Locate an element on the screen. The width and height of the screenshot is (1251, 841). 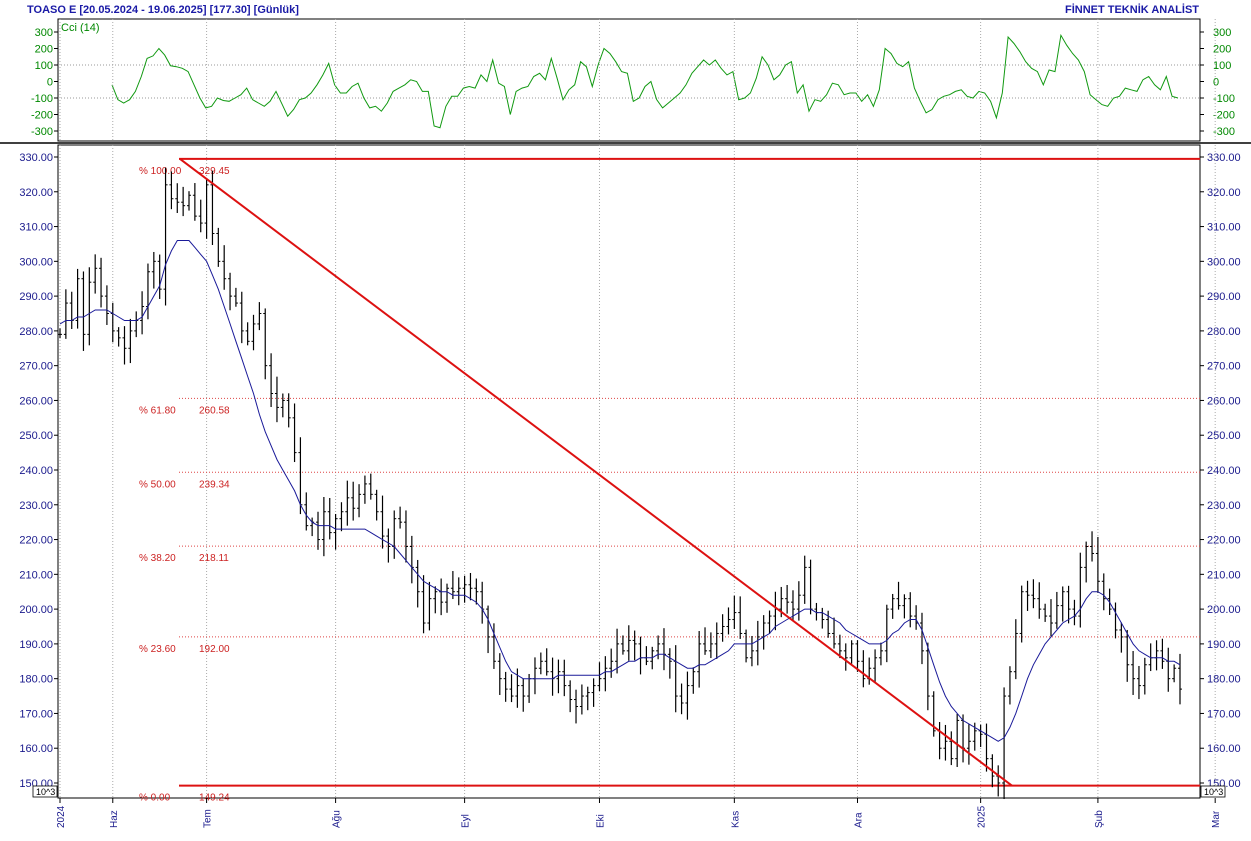
price-tick-label-right: 300.00 is located at coordinates (1224, 262).